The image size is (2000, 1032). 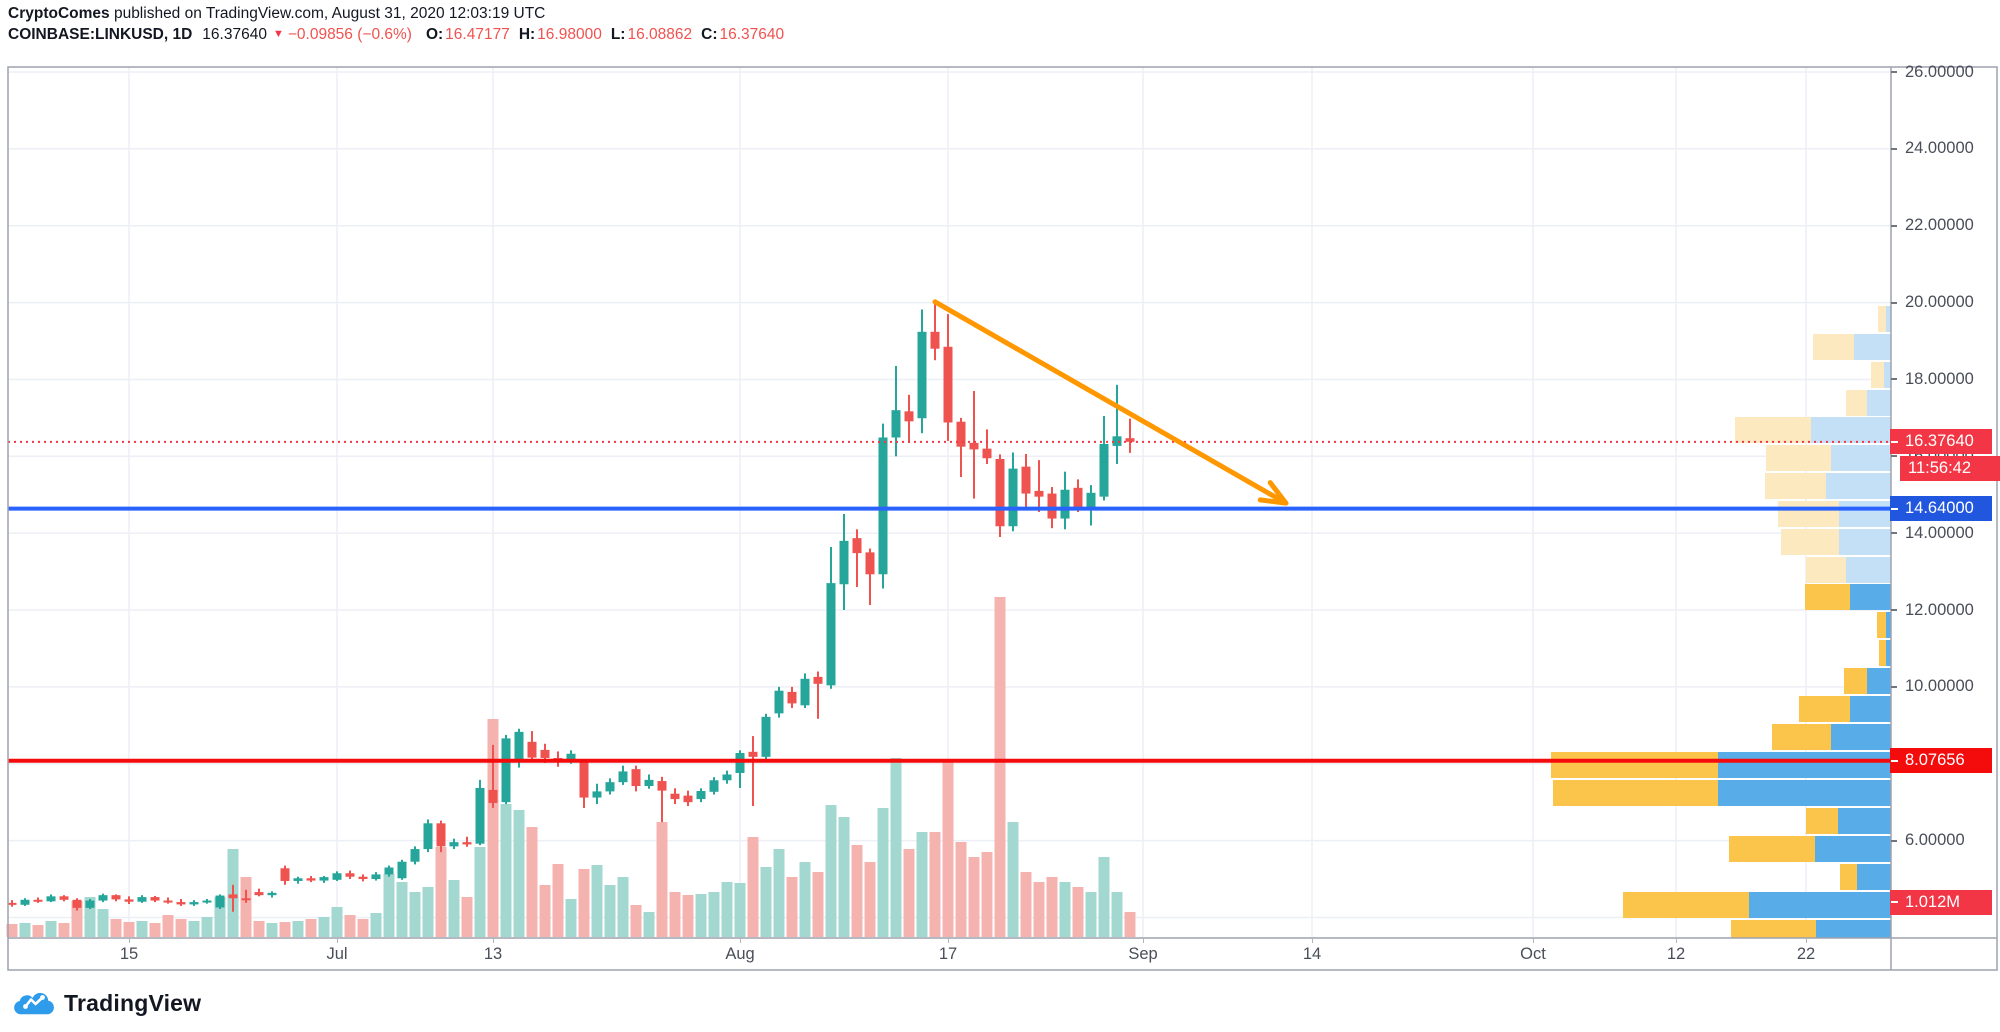 What do you see at coordinates (1273, 493) in the screenshot?
I see `trend-arrow-head` at bounding box center [1273, 493].